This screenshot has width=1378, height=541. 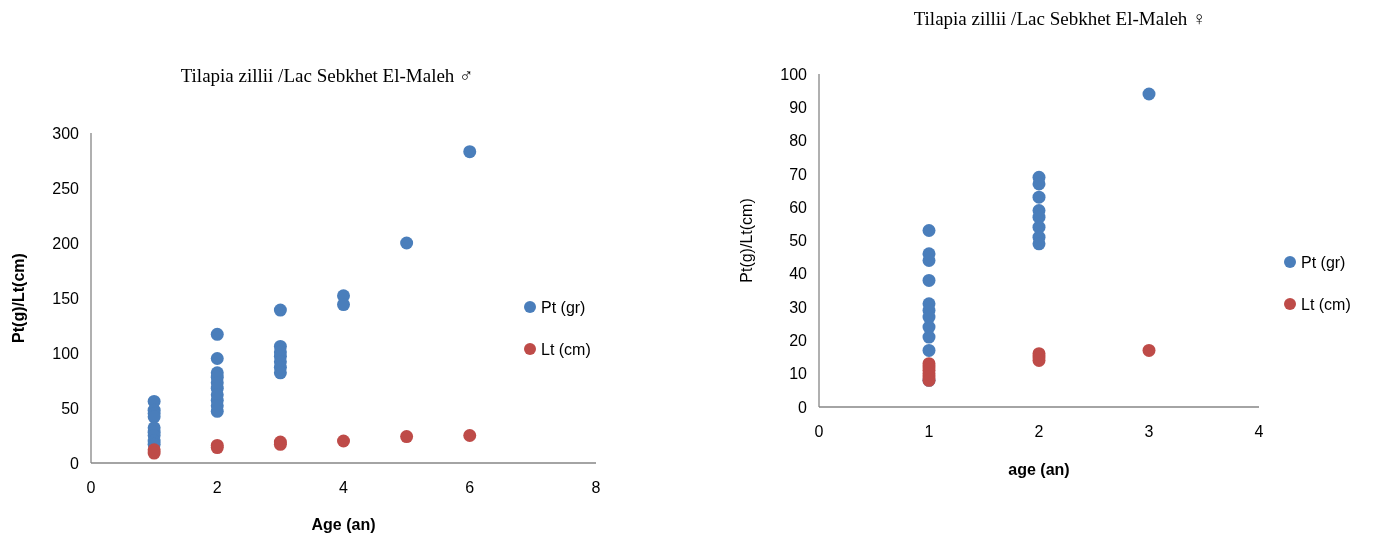 What do you see at coordinates (798, 141) in the screenshot?
I see `y-tick-label: 80` at bounding box center [798, 141].